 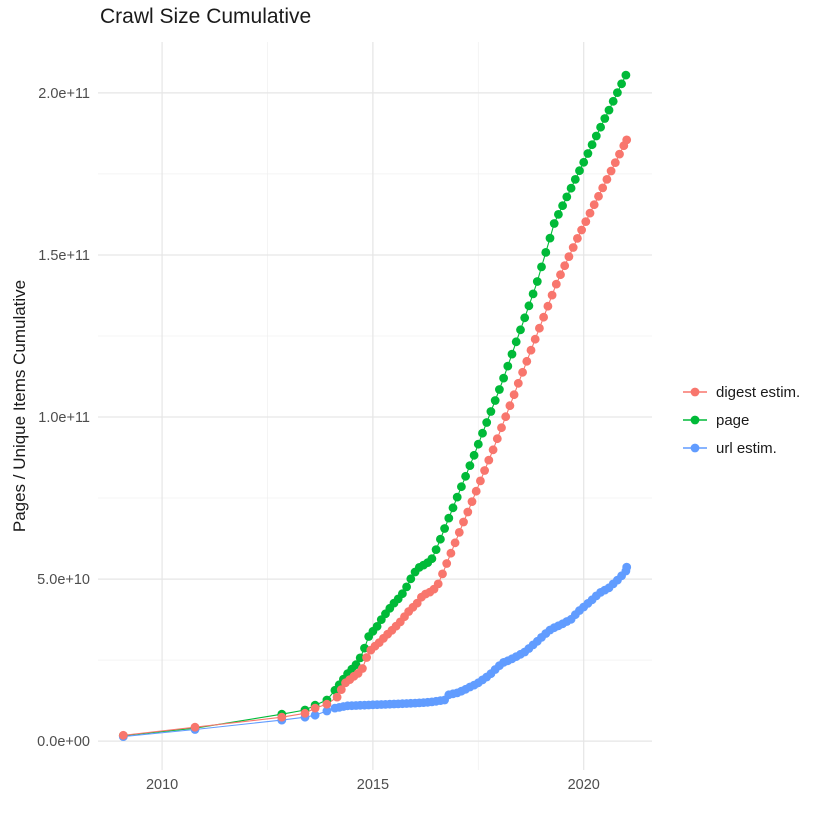 I want to click on legend-label: digest estim., so click(x=758, y=392).